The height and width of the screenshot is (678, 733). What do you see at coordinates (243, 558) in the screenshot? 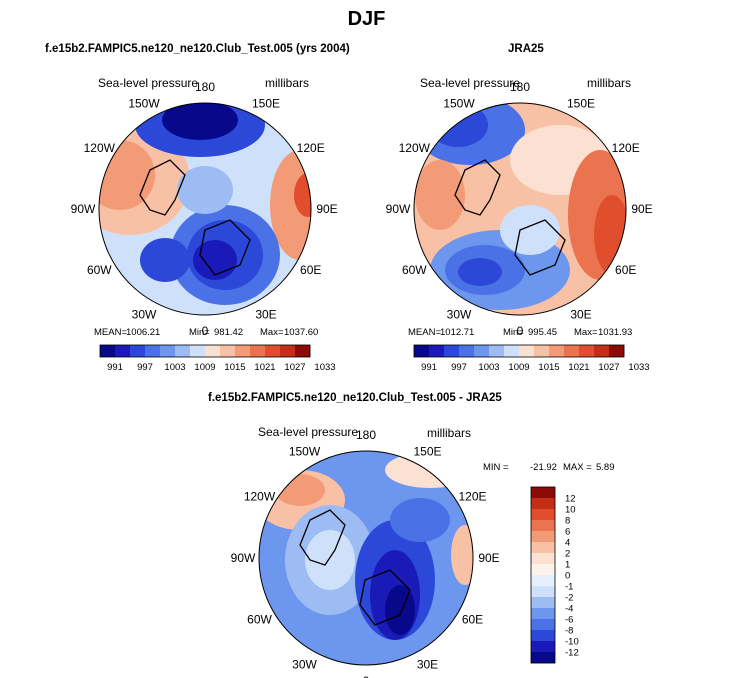
I see `panel-3-lon-label: 90W` at bounding box center [243, 558].